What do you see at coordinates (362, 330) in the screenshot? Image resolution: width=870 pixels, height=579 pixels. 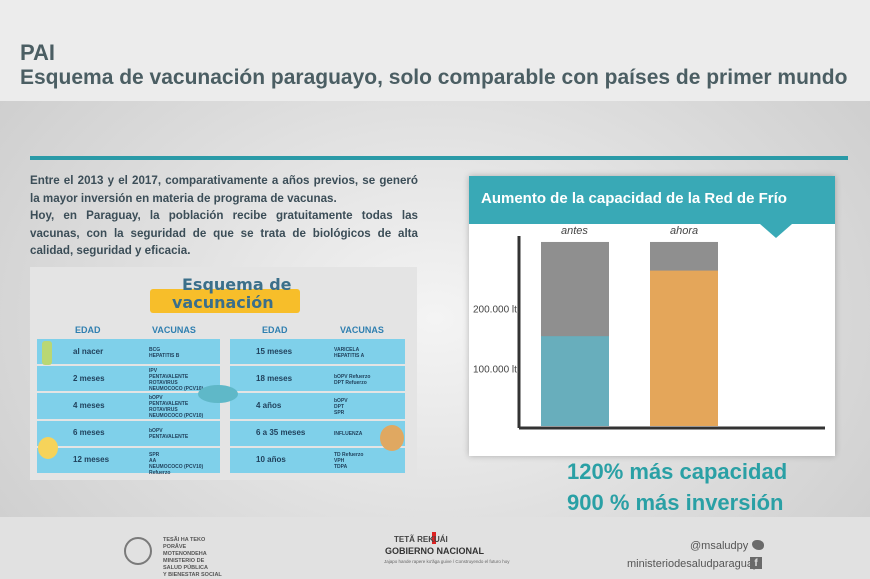 I see `col-header-vacunas-right: VACUNAS` at bounding box center [362, 330].